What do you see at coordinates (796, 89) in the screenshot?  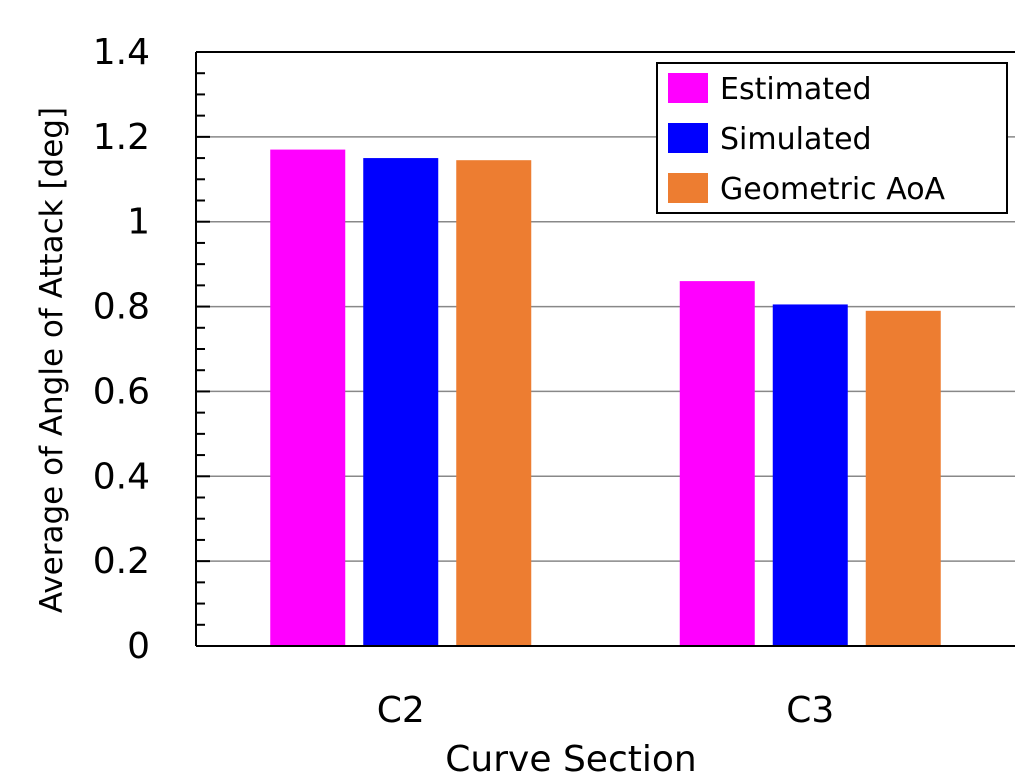 I see `legend-label: Estimated` at bounding box center [796, 89].